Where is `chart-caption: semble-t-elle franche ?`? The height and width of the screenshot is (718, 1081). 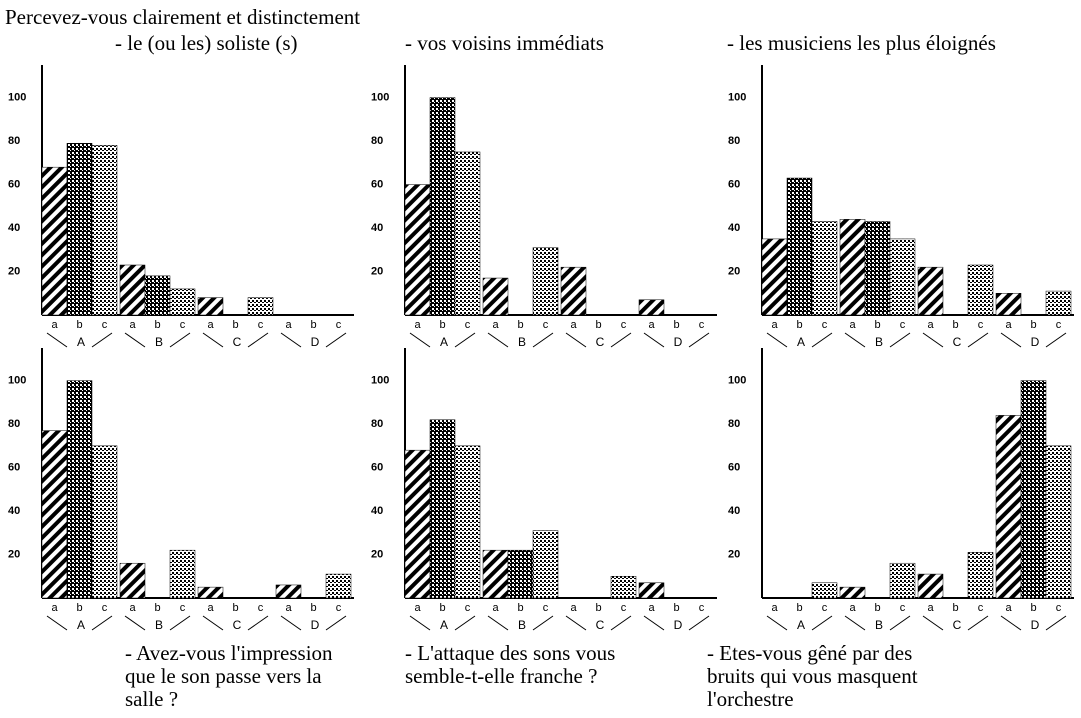 chart-caption: semble-t-elle franche ? is located at coordinates (501, 676).